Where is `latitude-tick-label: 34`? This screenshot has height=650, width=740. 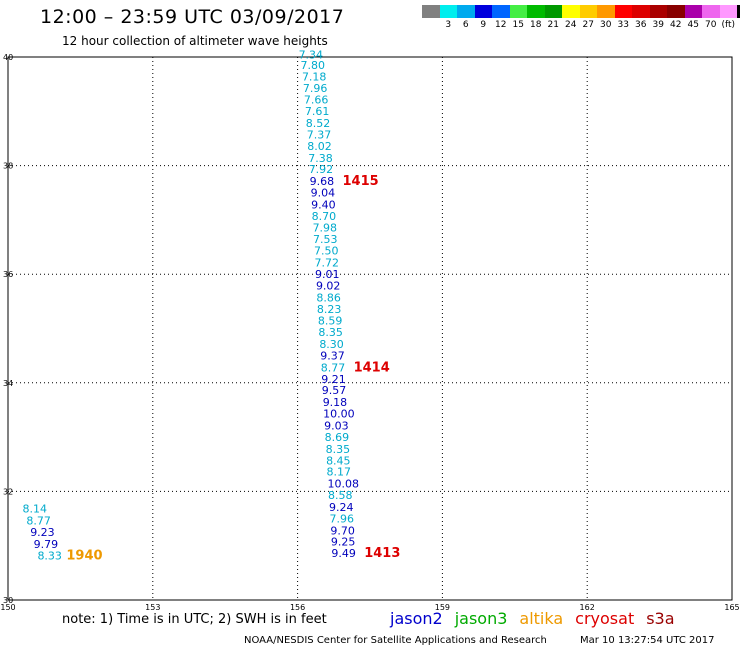 latitude-tick-label: 34 is located at coordinates (8, 383).